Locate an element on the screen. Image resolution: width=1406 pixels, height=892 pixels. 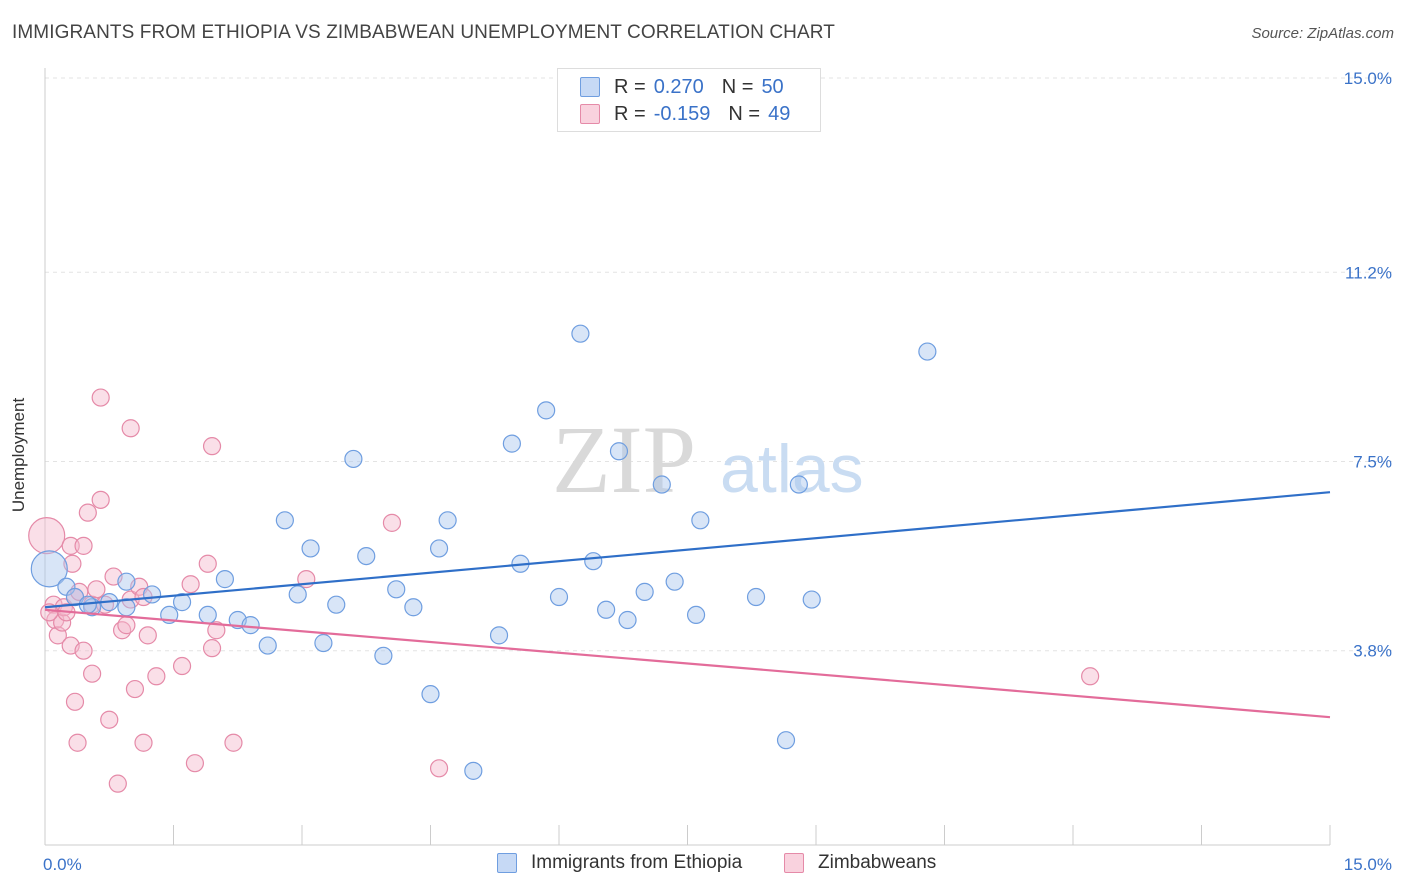
y-tick-label: 7.5% is located at coordinates (1372, 462).